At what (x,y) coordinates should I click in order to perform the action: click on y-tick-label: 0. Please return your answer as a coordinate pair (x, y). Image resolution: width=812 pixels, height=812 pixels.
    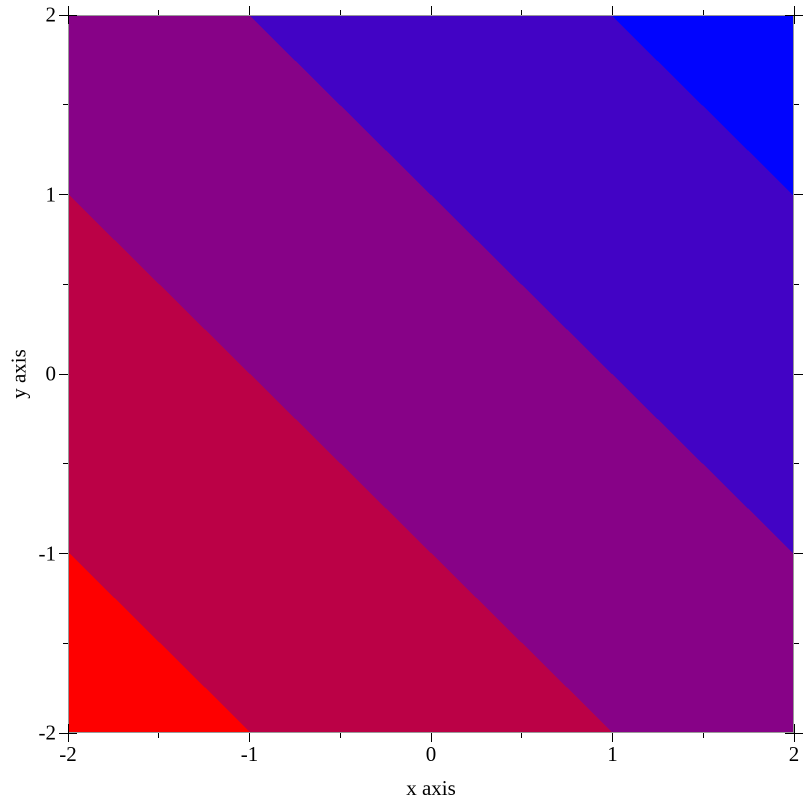
    Looking at the image, I should click on (51, 373).